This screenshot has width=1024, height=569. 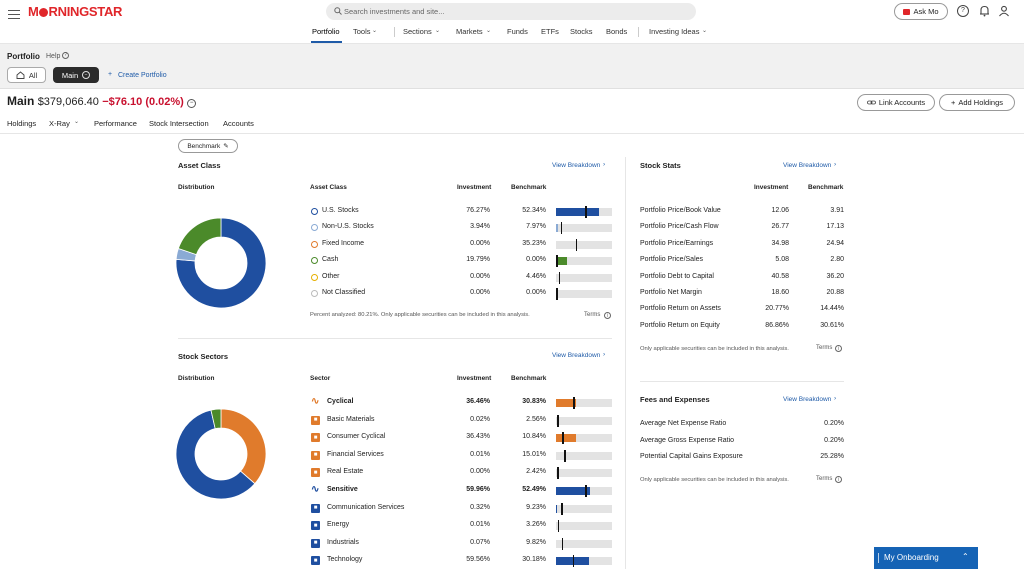 I want to click on my-onboarding-label: My Onboarding, so click(x=911, y=557).